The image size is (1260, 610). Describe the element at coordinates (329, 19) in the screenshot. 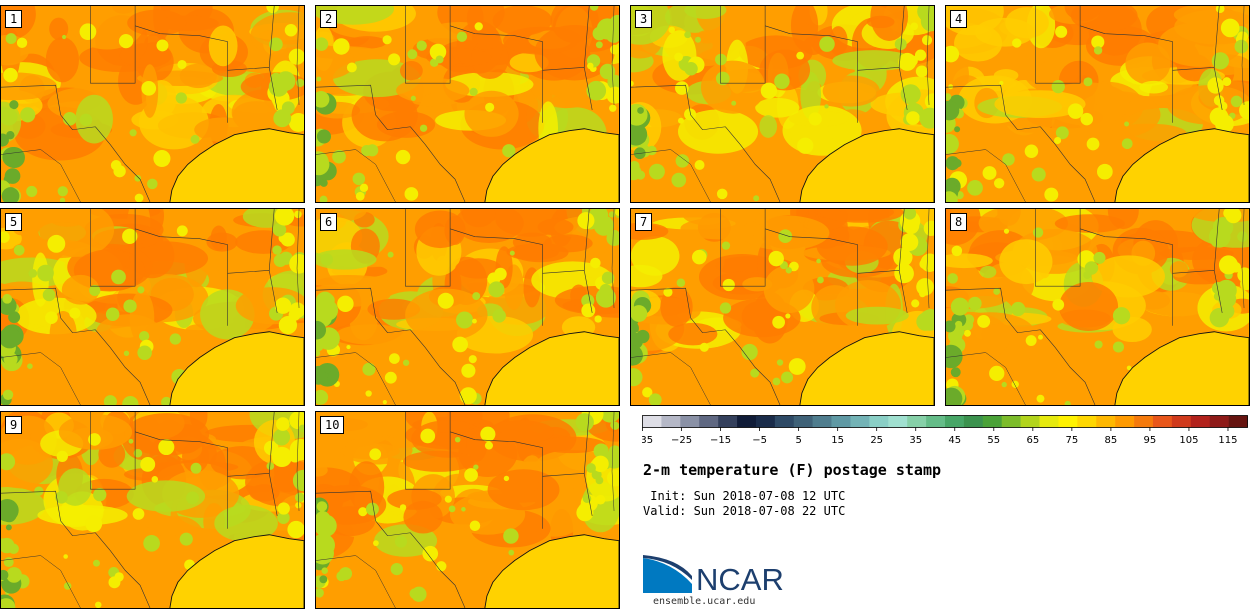

I see `panel-number-label: 2` at that location.